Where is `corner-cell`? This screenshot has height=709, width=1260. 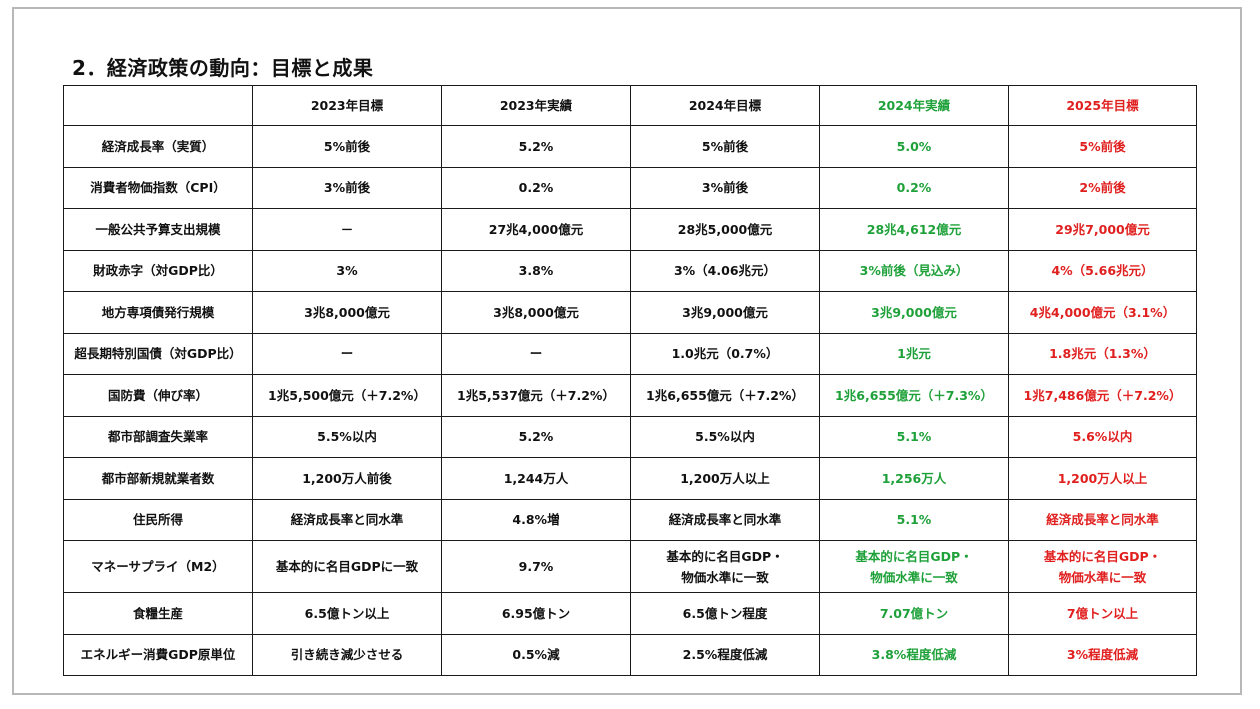
corner-cell is located at coordinates (158, 105).